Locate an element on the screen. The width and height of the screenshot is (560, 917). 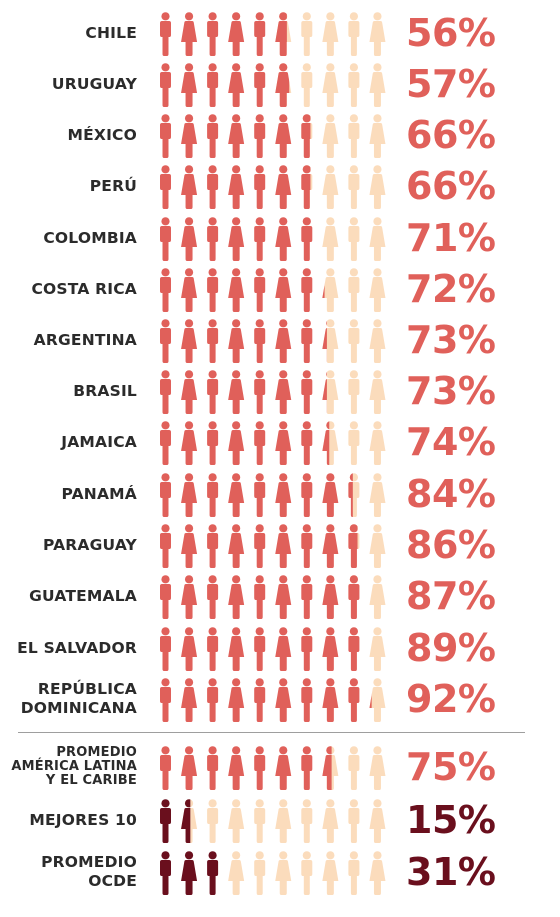
row-label: JAMAICA is located at coordinates (72, 442).